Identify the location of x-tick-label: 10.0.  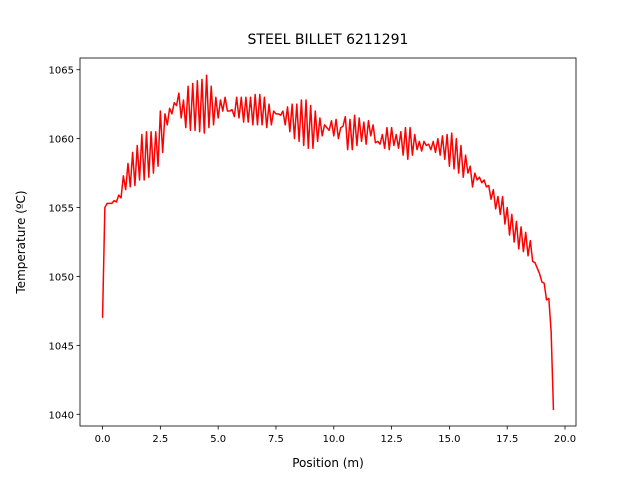
(334, 439).